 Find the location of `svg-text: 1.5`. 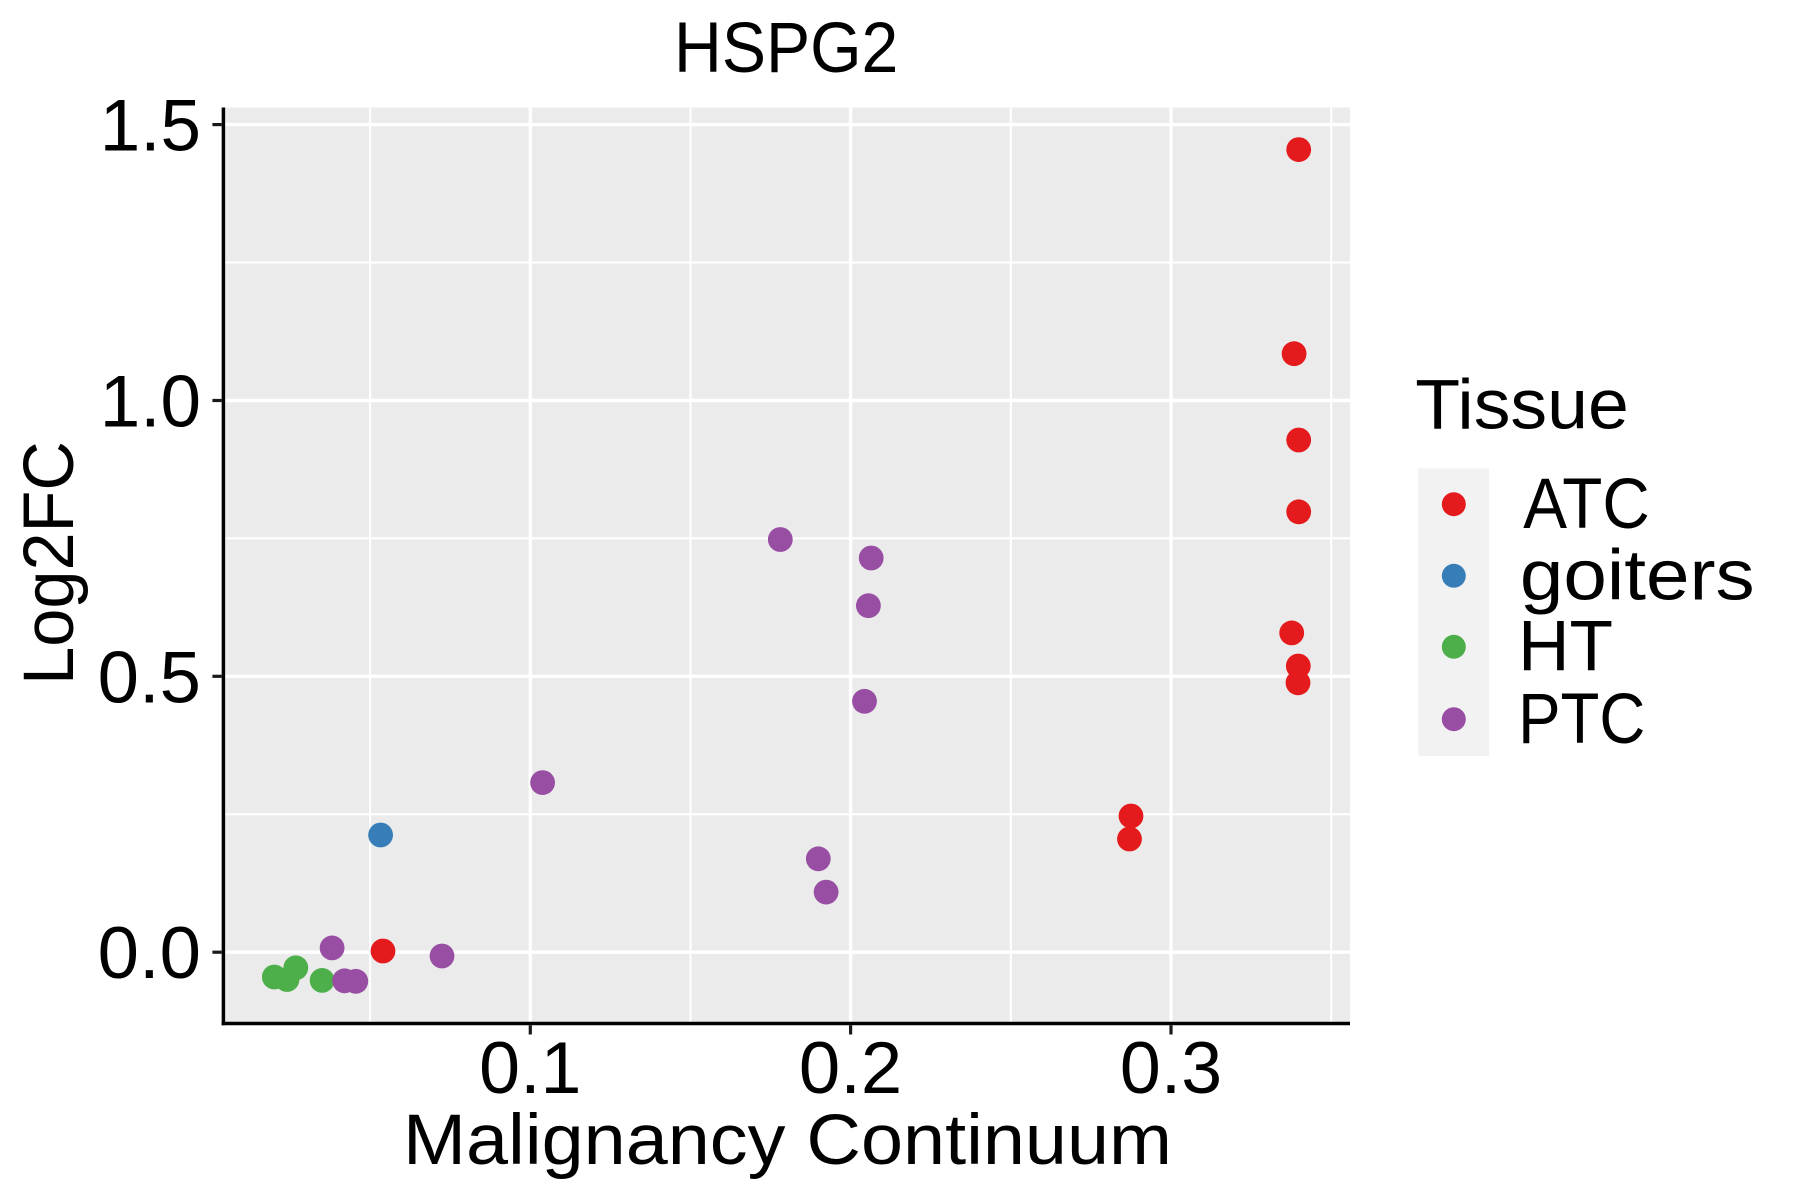

svg-text: 1.5 is located at coordinates (150, 125).